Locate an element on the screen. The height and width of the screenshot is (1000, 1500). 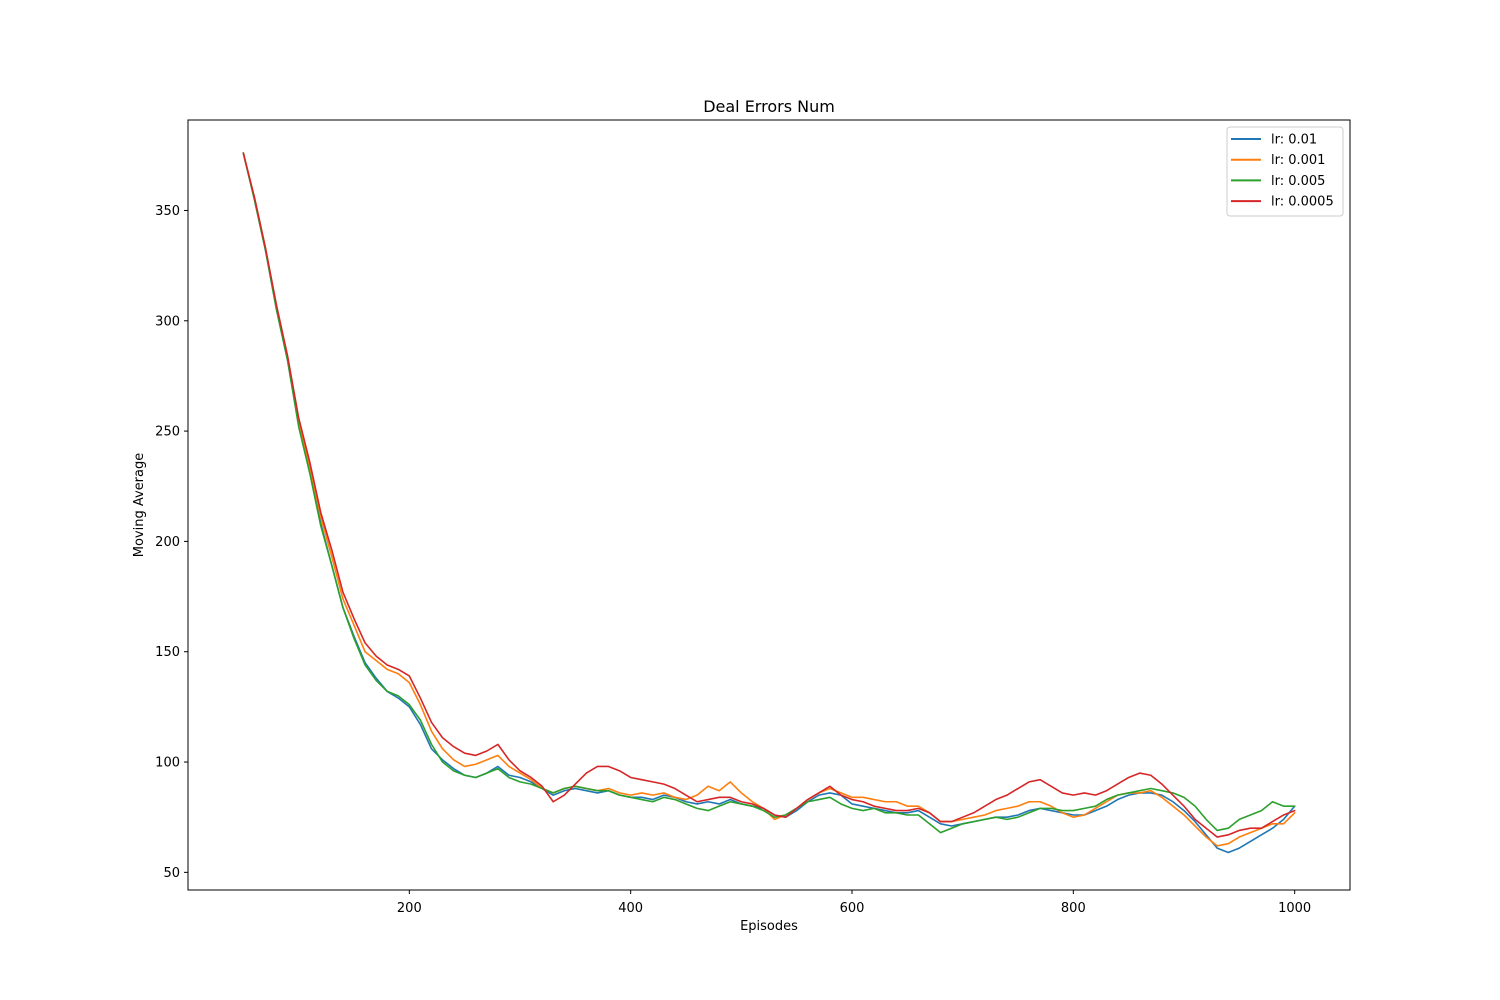
legend-label-2: lr: 0.005 is located at coordinates (1298, 181).